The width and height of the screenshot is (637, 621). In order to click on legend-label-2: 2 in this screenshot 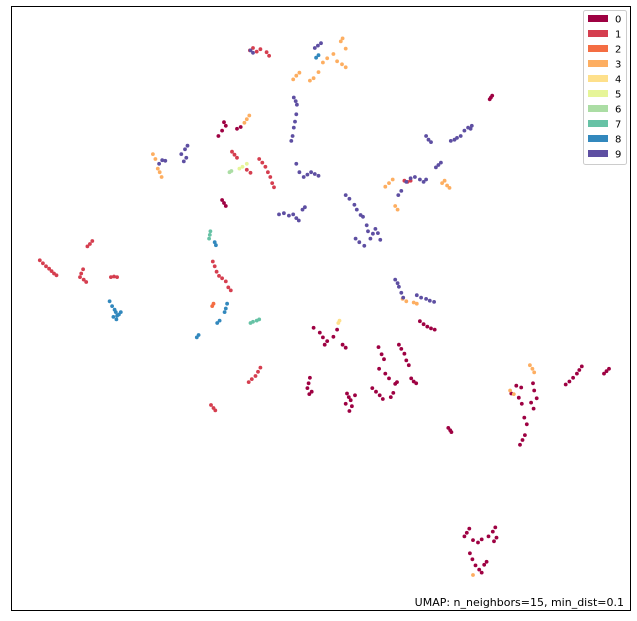, I will do `click(618, 50)`.